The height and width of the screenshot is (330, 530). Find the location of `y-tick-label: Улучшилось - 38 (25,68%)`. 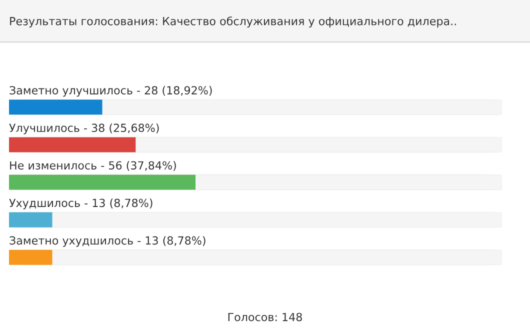

y-tick-label: Улучшилось - 38 (25,68%) is located at coordinates (84, 128).